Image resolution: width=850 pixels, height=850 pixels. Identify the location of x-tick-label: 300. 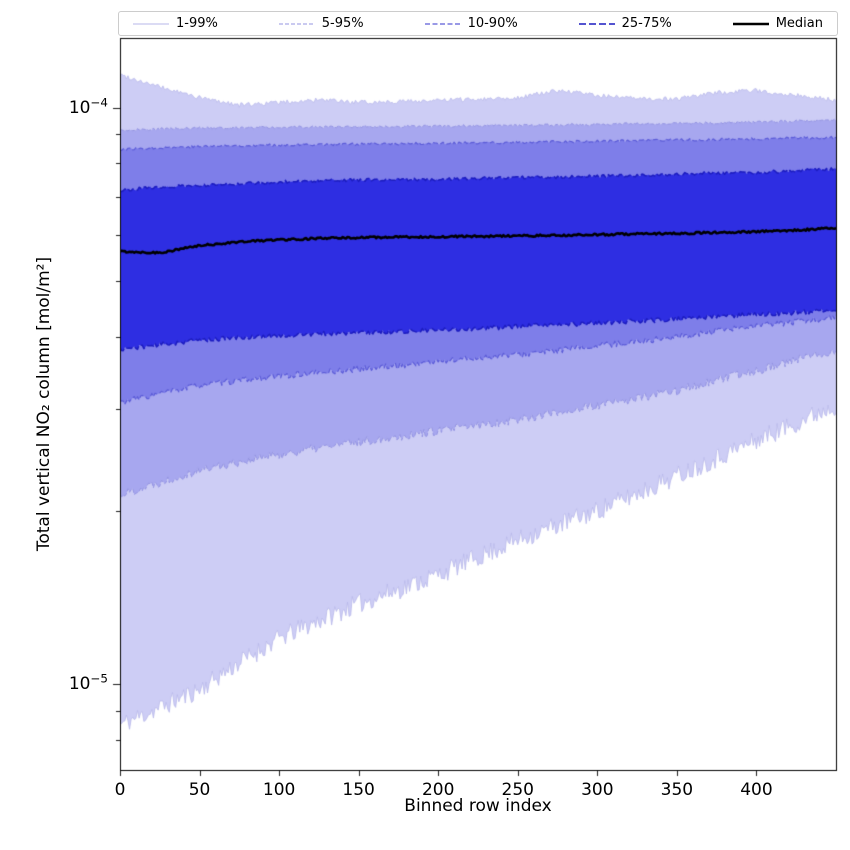
(597, 790).